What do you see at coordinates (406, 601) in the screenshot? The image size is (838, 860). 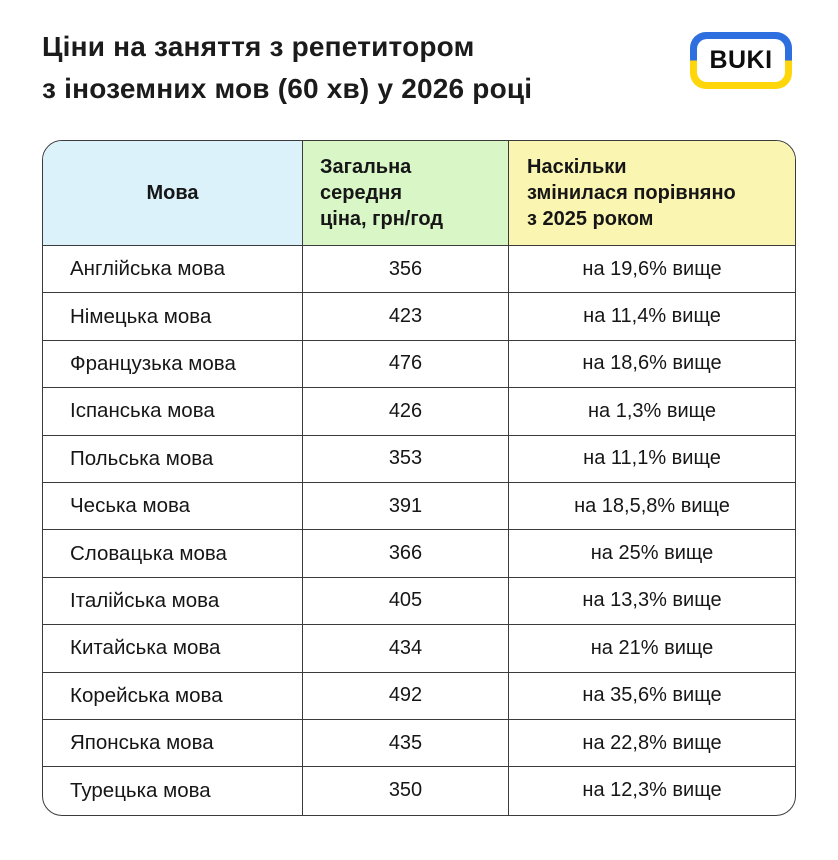 I see `price-cell: 405` at bounding box center [406, 601].